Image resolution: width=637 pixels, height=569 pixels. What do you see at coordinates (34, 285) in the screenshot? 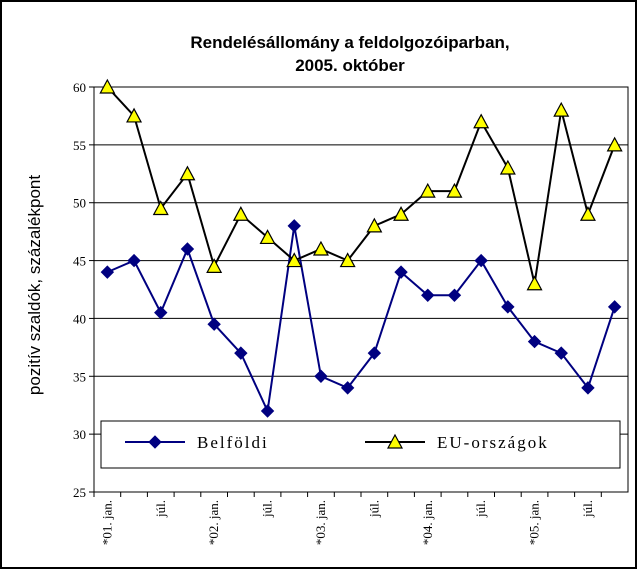
I see `y-axis-label: pozitív szaldók, százalékpont` at bounding box center [34, 285].